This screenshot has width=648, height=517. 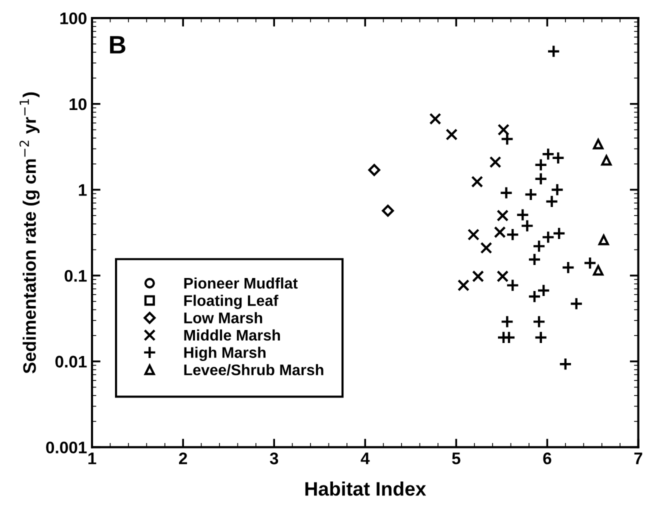 What do you see at coordinates (365, 488) in the screenshot?
I see `x-axis-title: Habitat Index` at bounding box center [365, 488].